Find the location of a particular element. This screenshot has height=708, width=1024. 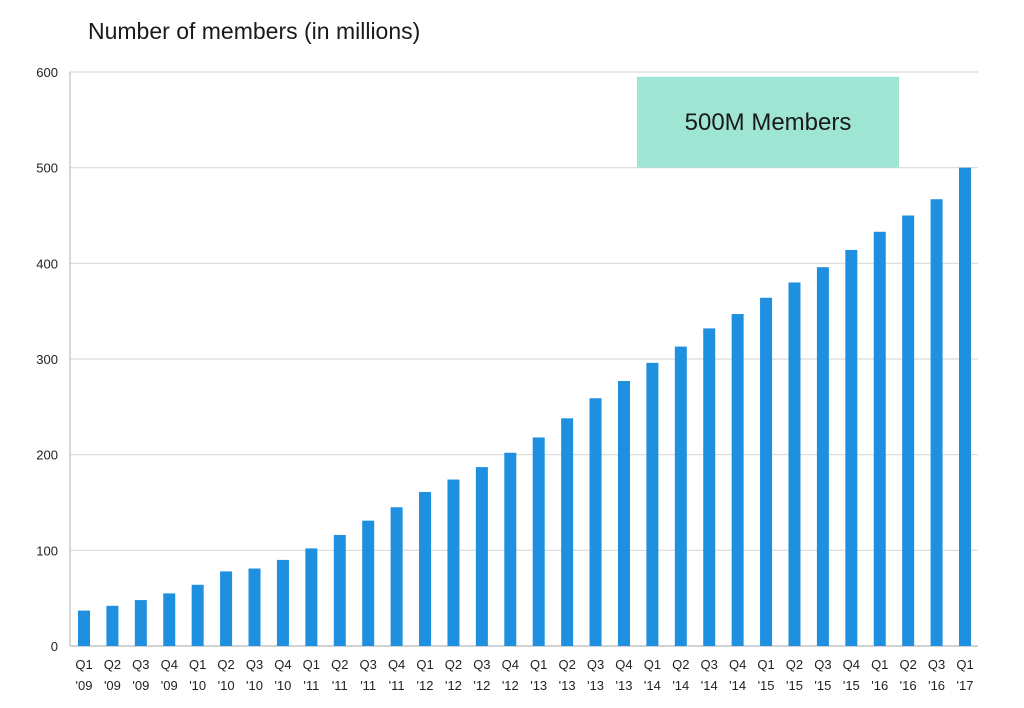

chart-title: Number of members (in millions) is located at coordinates (254, 31).